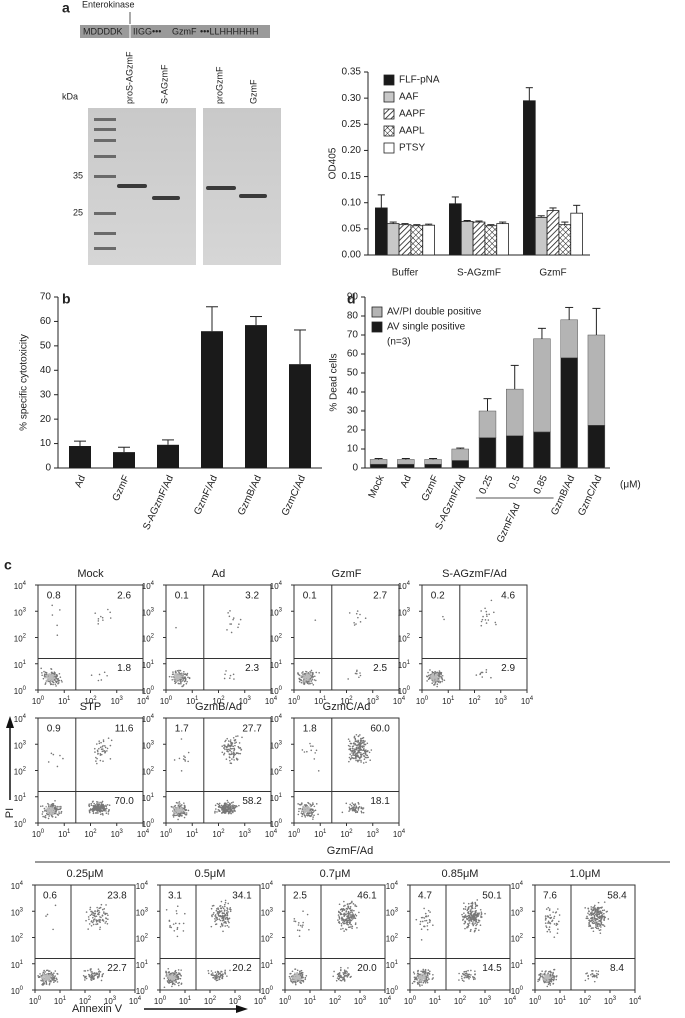 The width and height of the screenshot is (685, 1018). Describe the element at coordinates (406, 482) in the screenshot. I see `x-tick-label: Ad` at that location.